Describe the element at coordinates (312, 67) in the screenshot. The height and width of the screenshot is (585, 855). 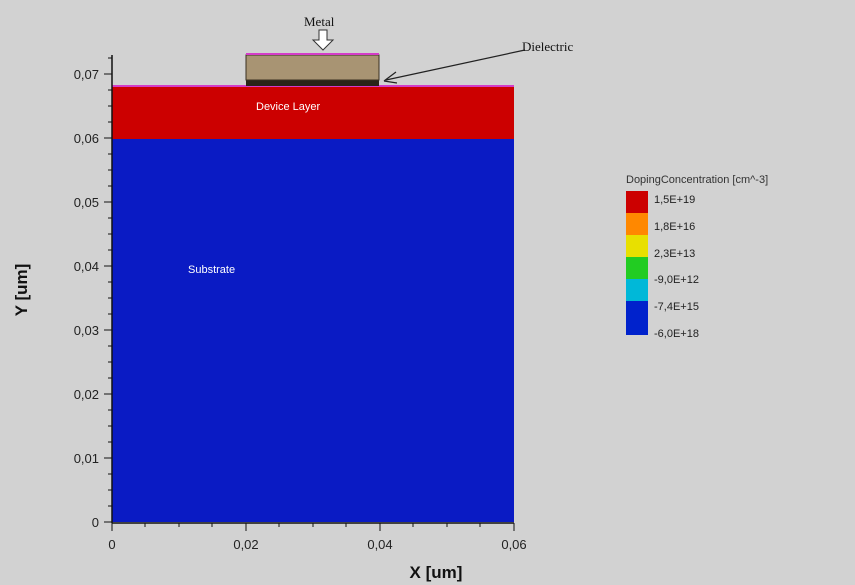
I see `metal-region` at that location.